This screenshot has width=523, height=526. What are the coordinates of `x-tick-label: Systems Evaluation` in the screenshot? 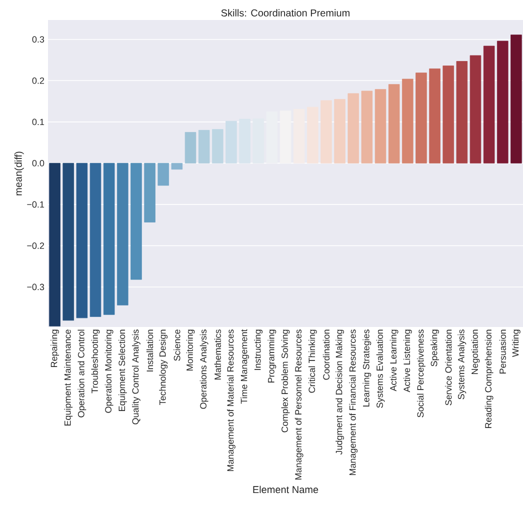 It's located at (380, 369).